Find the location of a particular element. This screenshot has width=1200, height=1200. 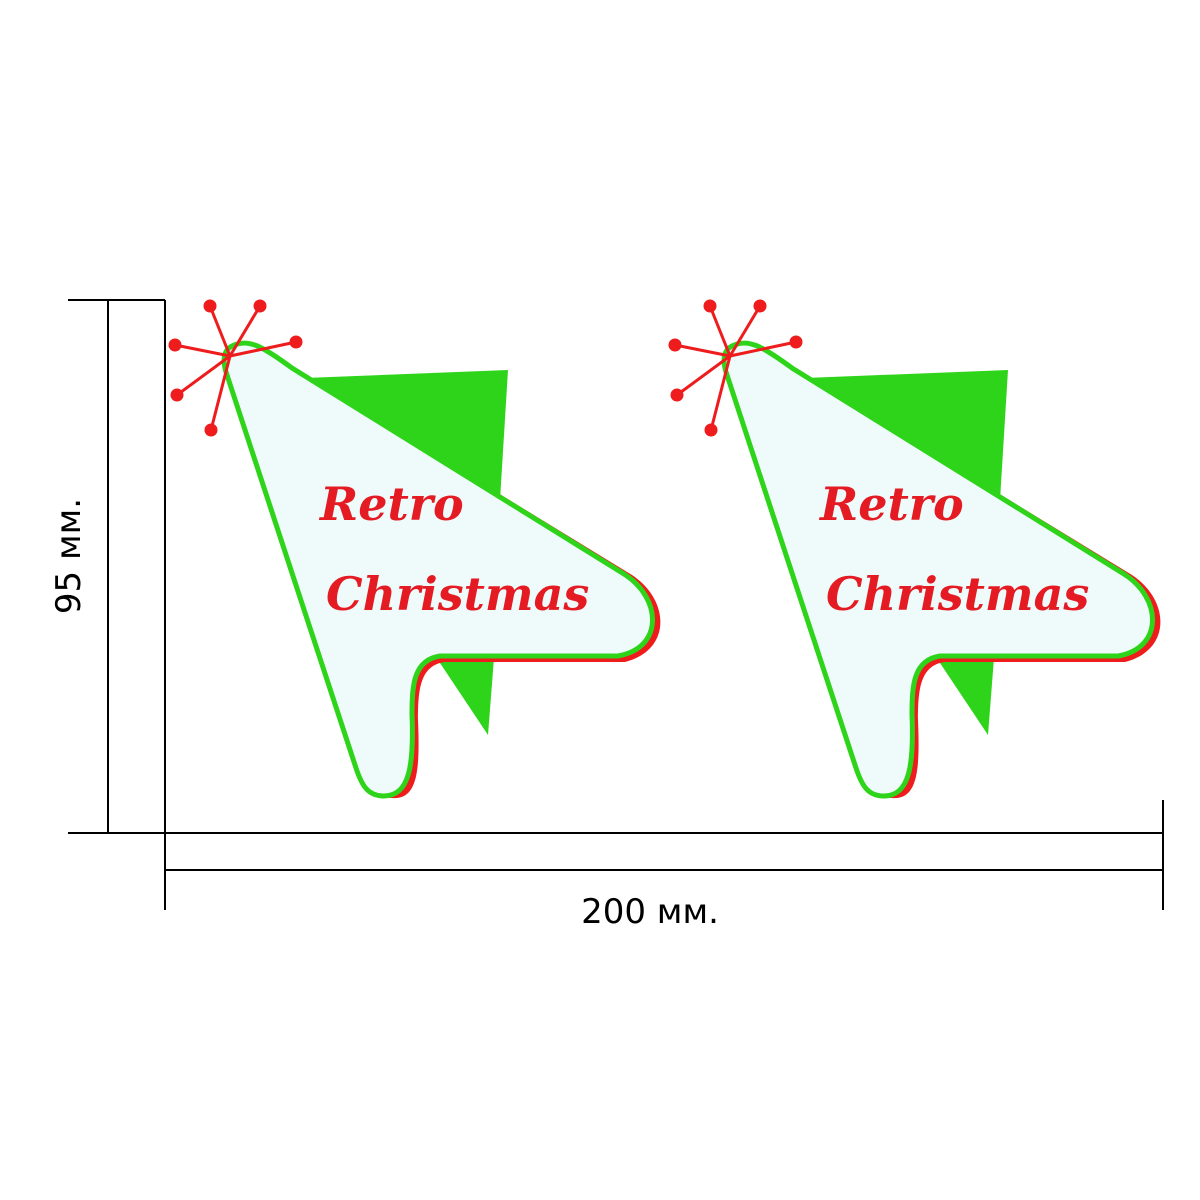

height-dimension: 95 мм. is located at coordinates (107, 566).